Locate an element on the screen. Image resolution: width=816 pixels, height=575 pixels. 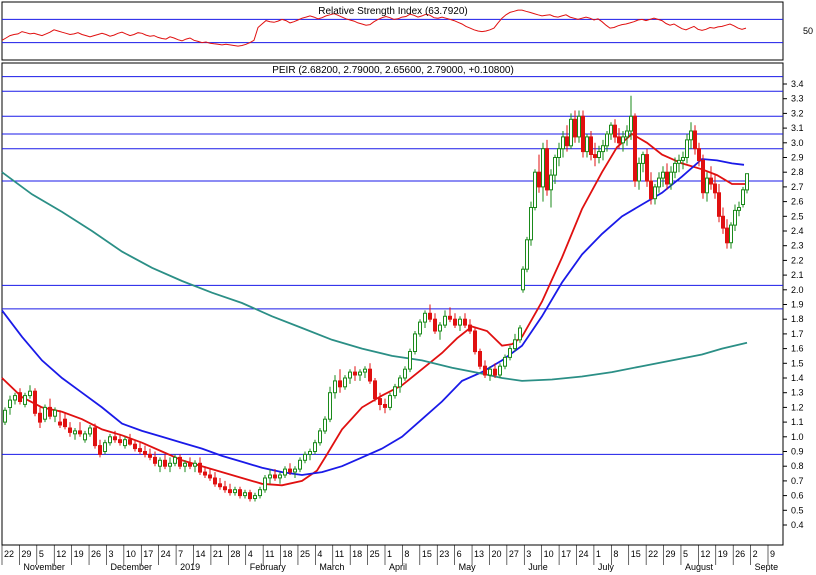
x-tick-label: 26 is located at coordinates (740, 554).